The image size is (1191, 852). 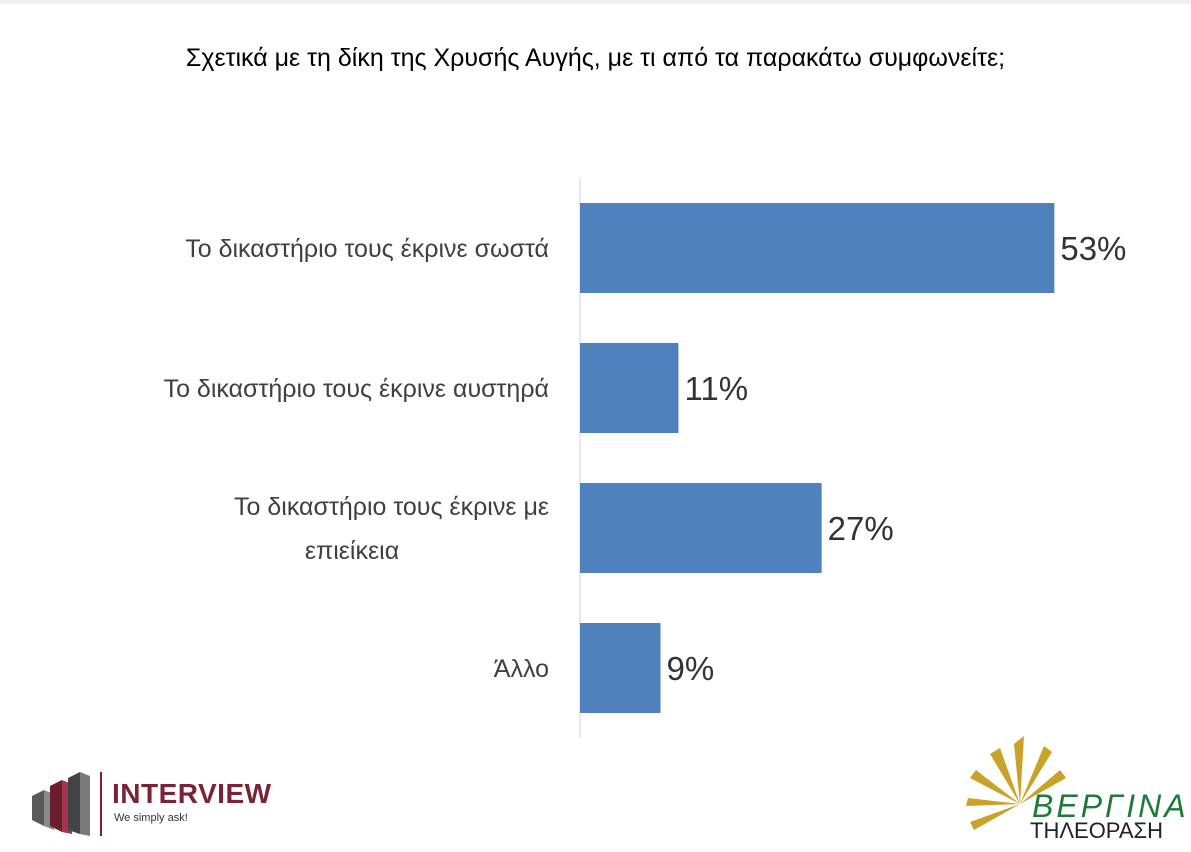 What do you see at coordinates (352, 551) in the screenshot?
I see `category-label-2-1: επιείκεια` at bounding box center [352, 551].